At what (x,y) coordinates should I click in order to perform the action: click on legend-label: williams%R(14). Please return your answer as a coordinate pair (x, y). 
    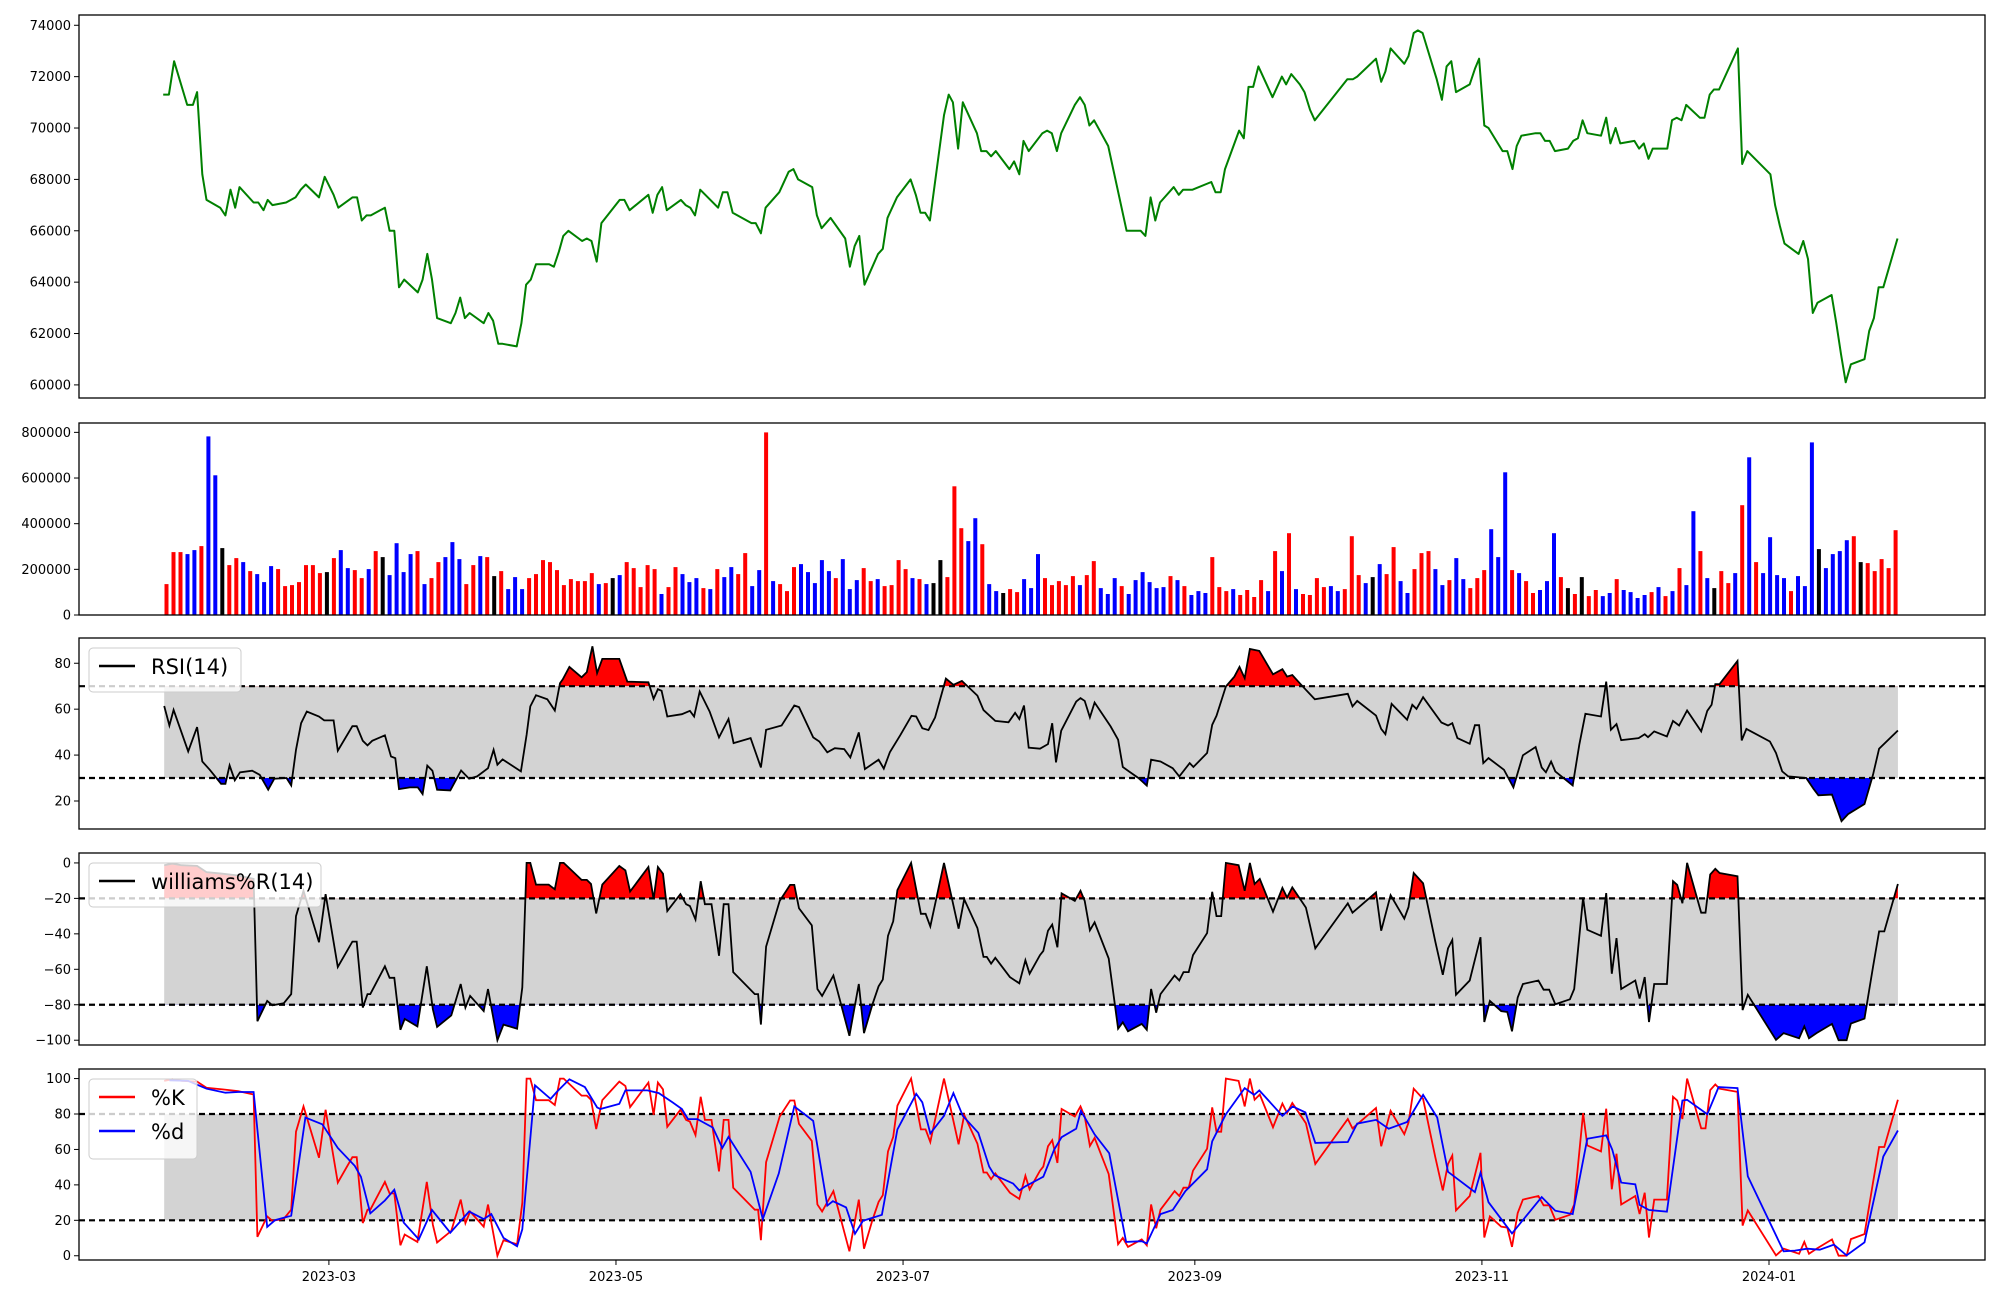
    Looking at the image, I should click on (232, 882).